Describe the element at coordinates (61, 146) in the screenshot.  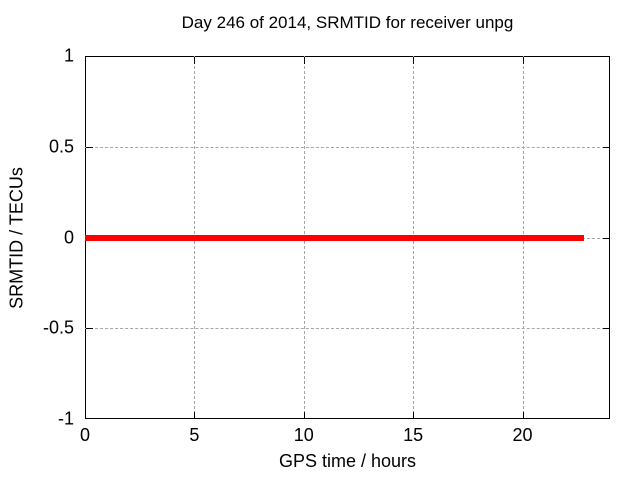
I see `y-tick-label: 0.5` at that location.